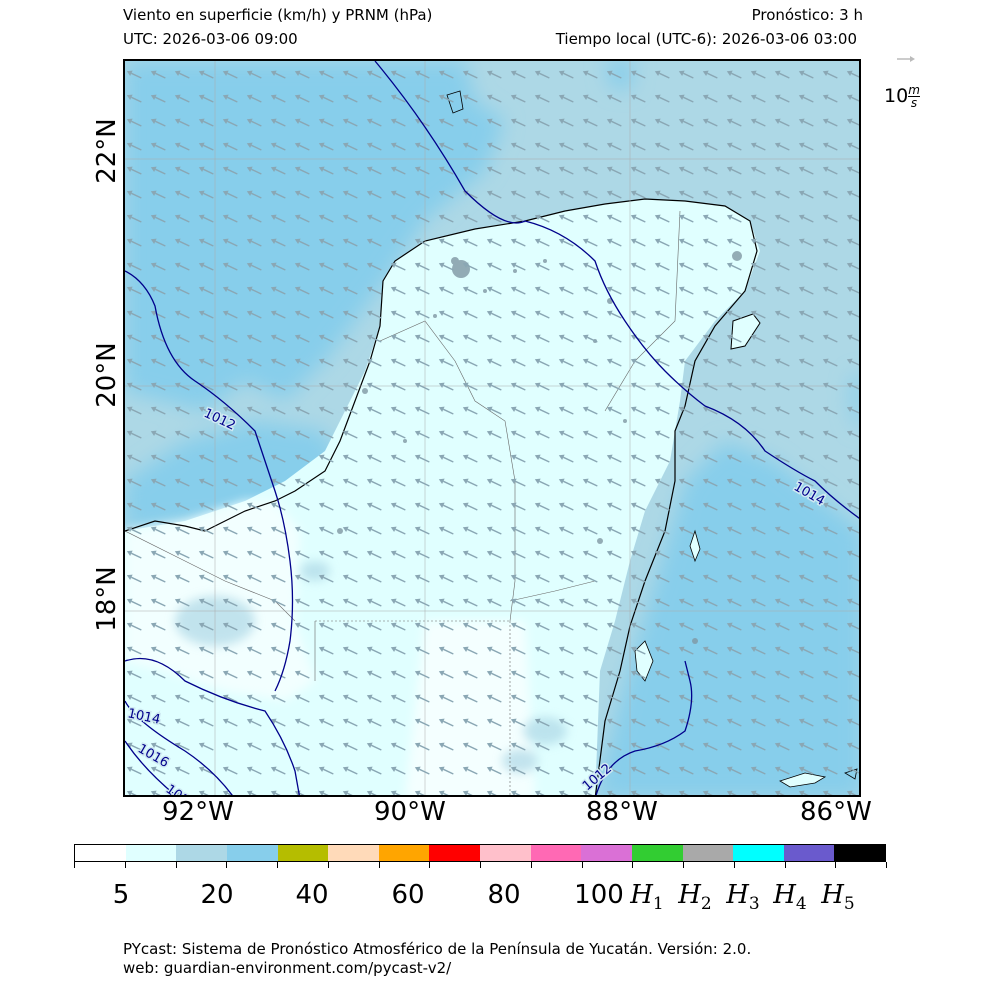 The width and height of the screenshot is (984, 984). I want to click on colorbar-tick, so click(734, 865).